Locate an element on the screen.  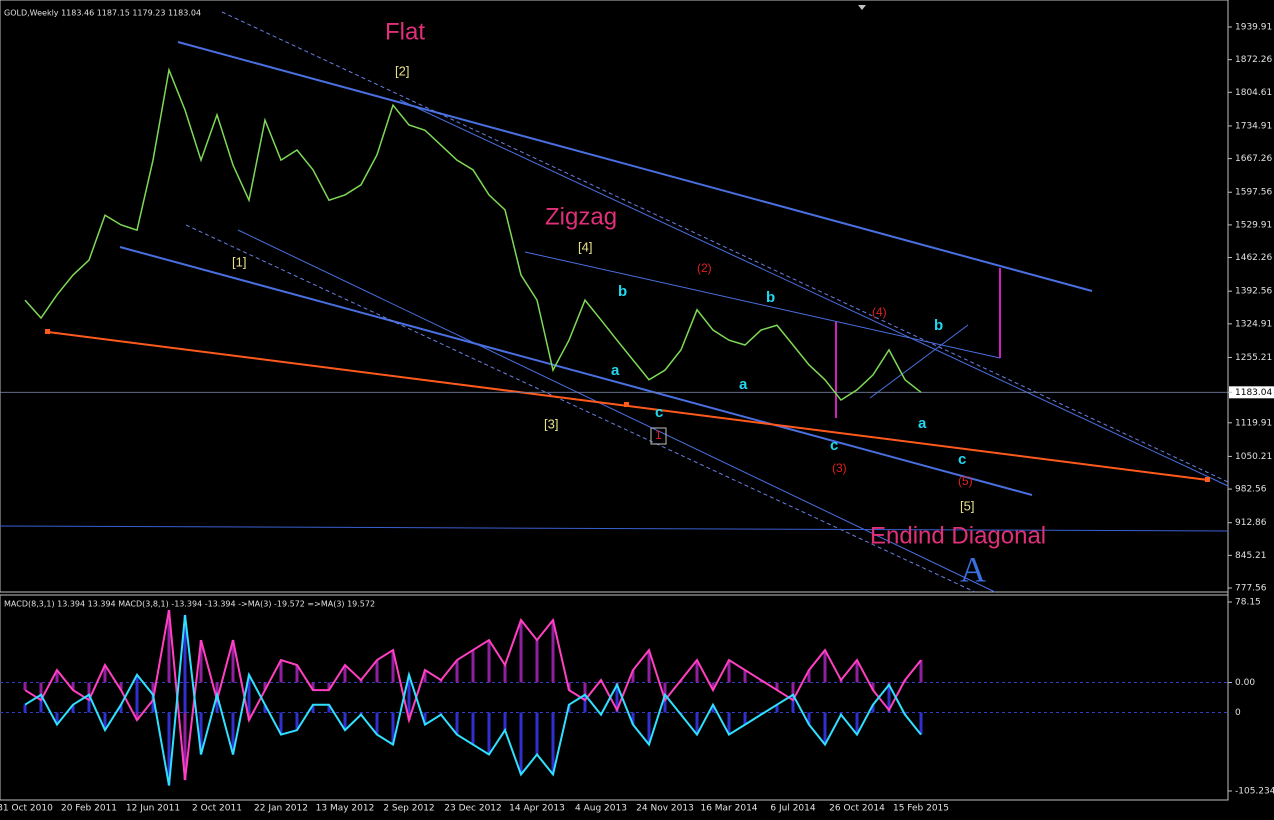
y-tick-label: 1255.21 is located at coordinates (1253, 358).